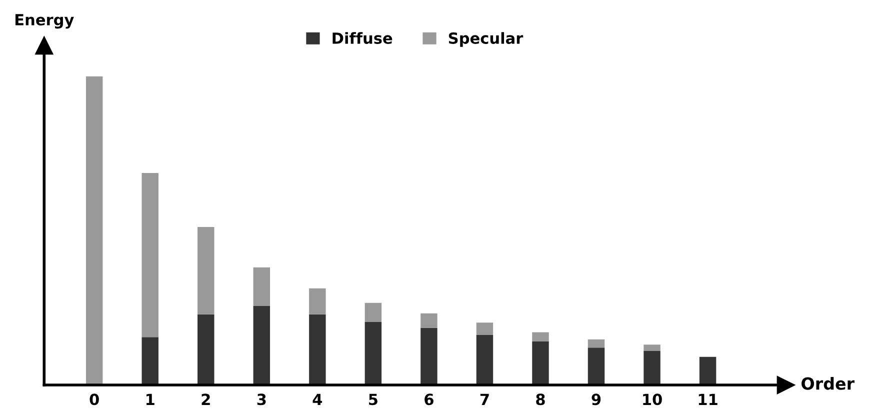  What do you see at coordinates (652, 400) in the screenshot?
I see `x-tick-label: 10` at bounding box center [652, 400].